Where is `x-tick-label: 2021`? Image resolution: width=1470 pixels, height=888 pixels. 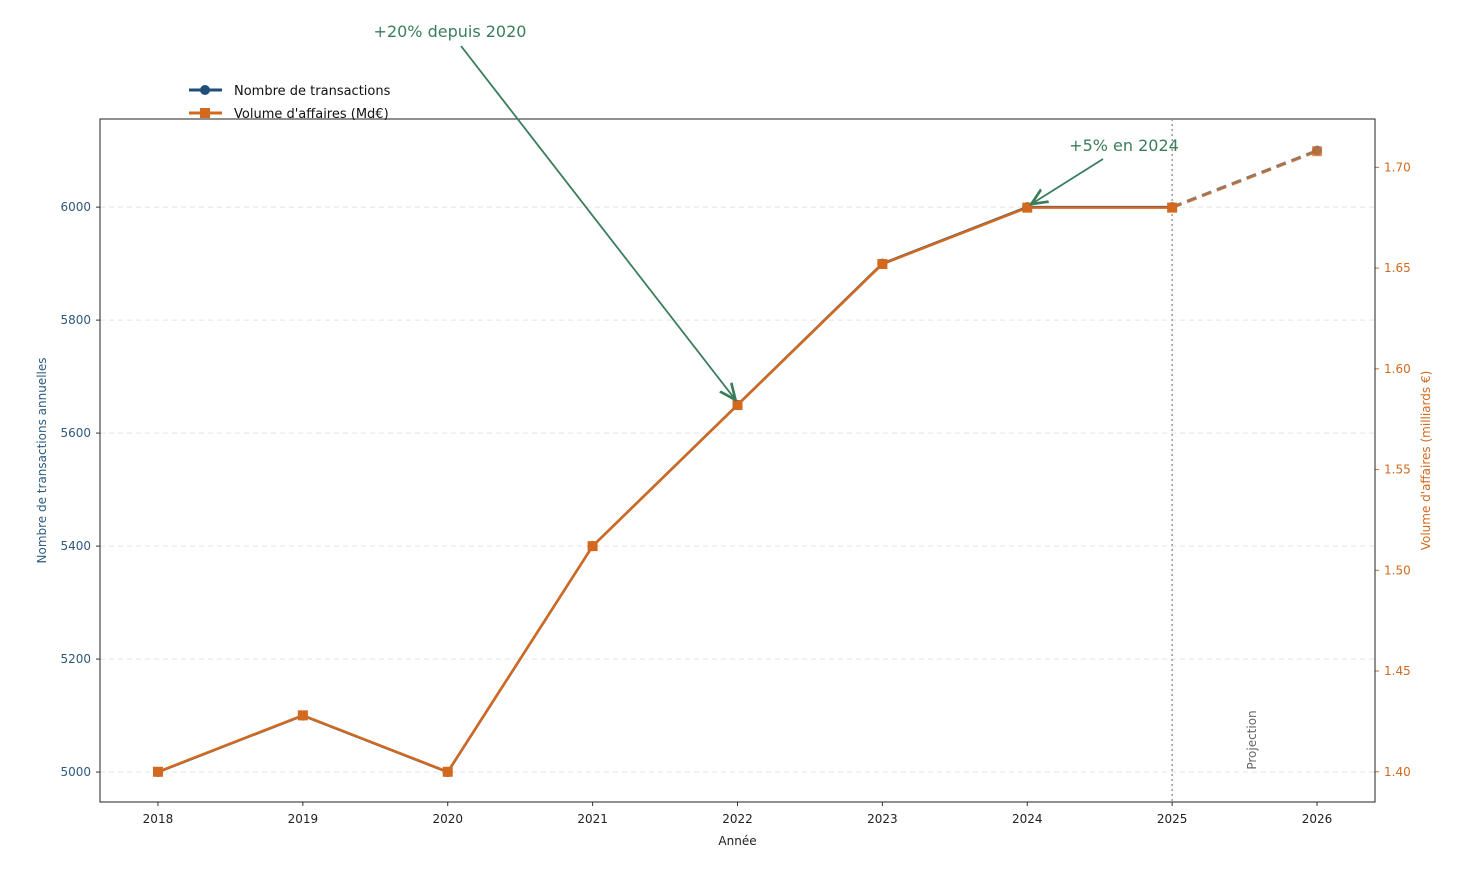 x-tick-label: 2021 is located at coordinates (592, 819).